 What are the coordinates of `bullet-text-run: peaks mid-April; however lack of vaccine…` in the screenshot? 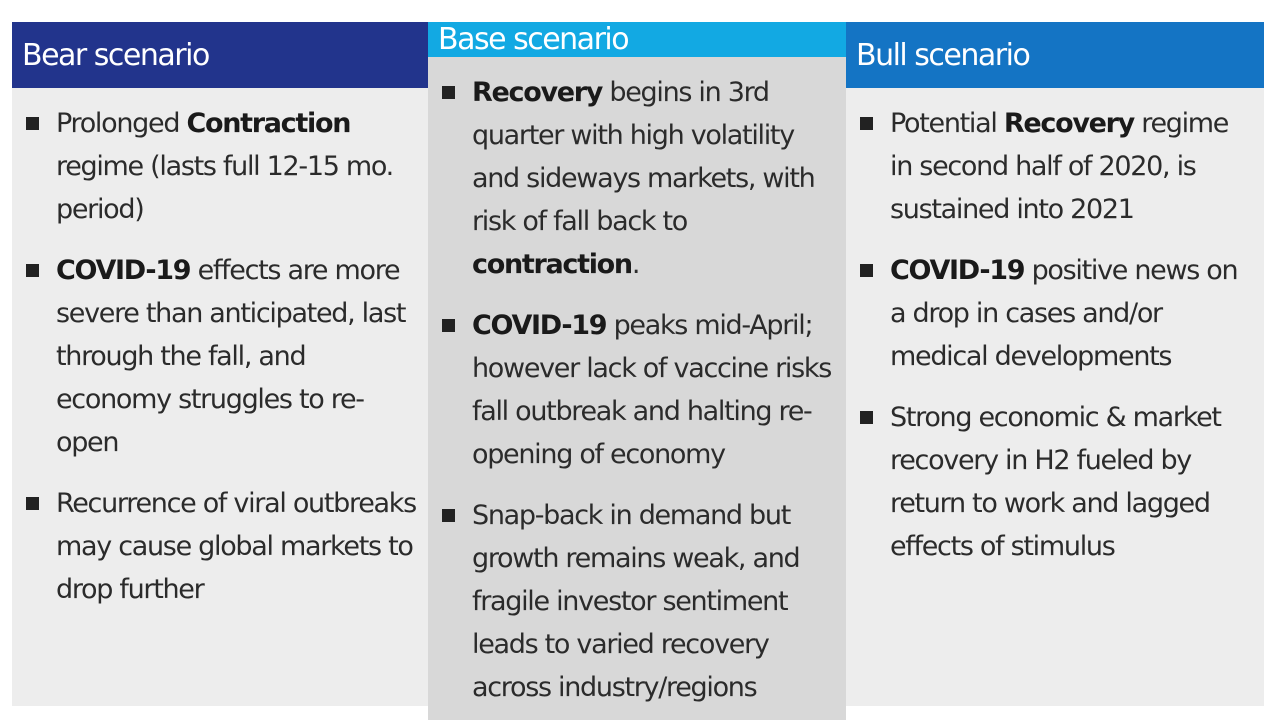 It's located at (652, 390).